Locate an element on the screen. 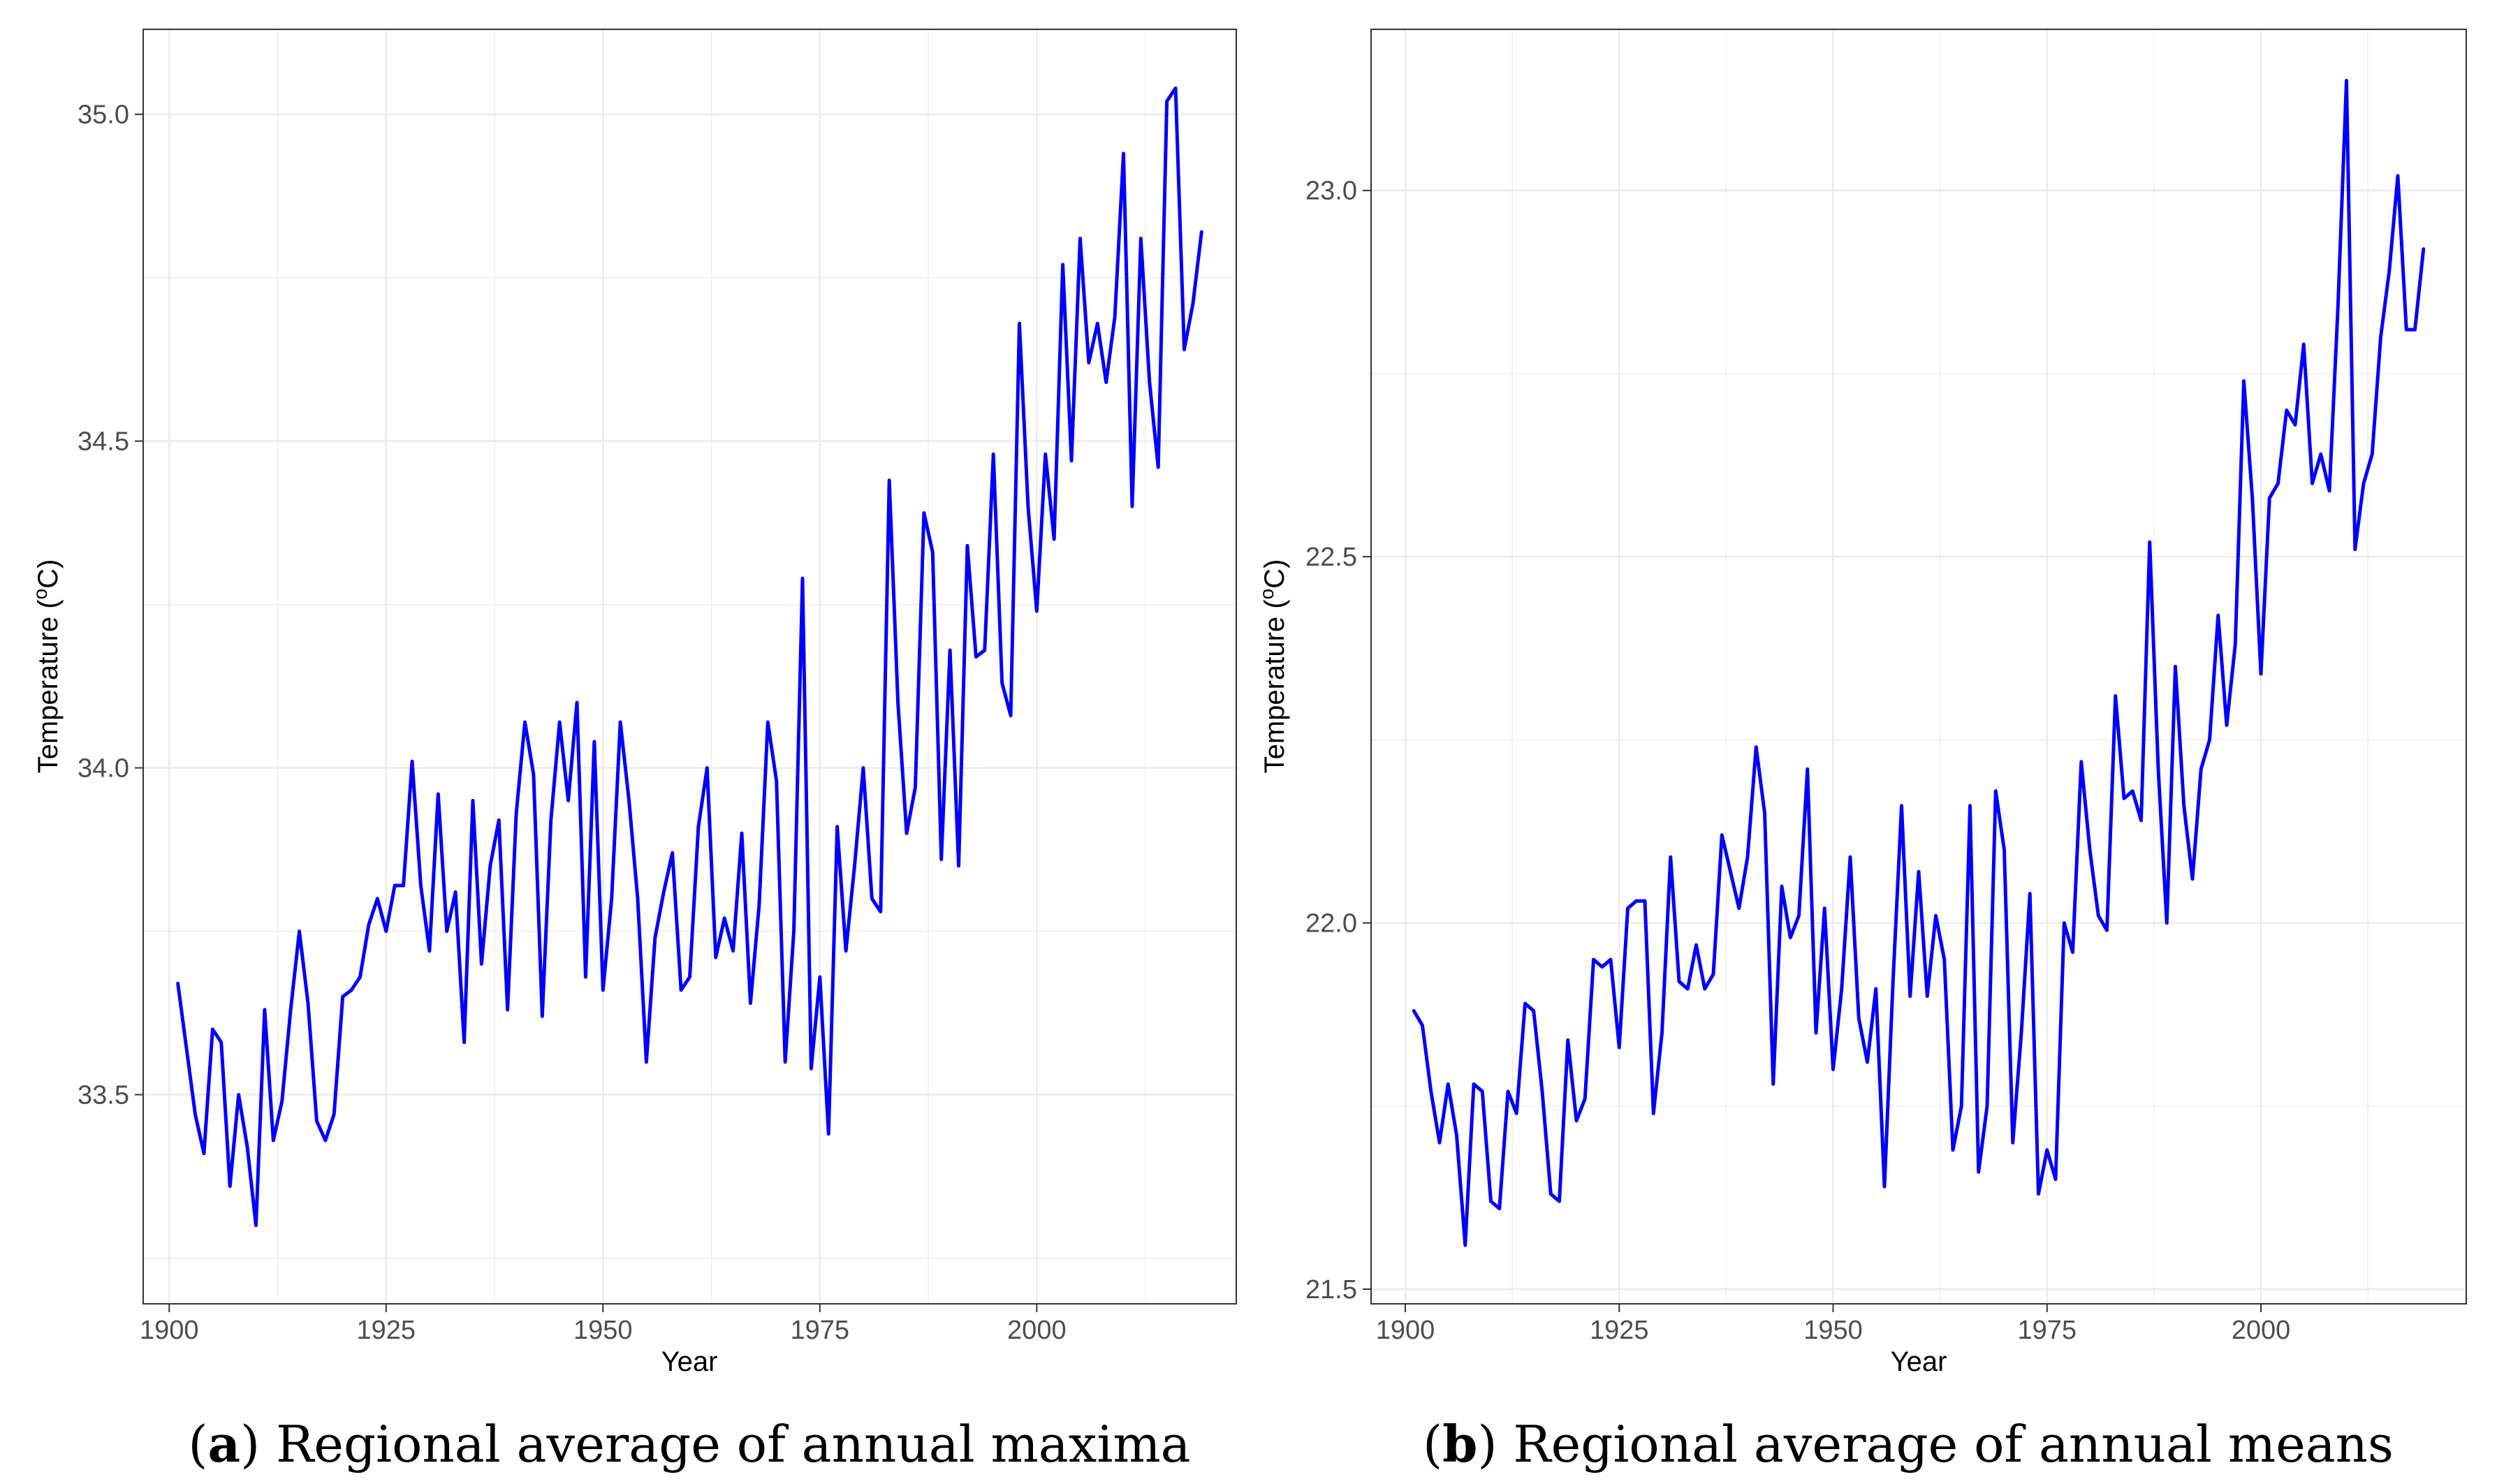 The image size is (2497, 1484). caption-annual-maxima: (a) Regional average of annual maxima is located at coordinates (689, 1444).